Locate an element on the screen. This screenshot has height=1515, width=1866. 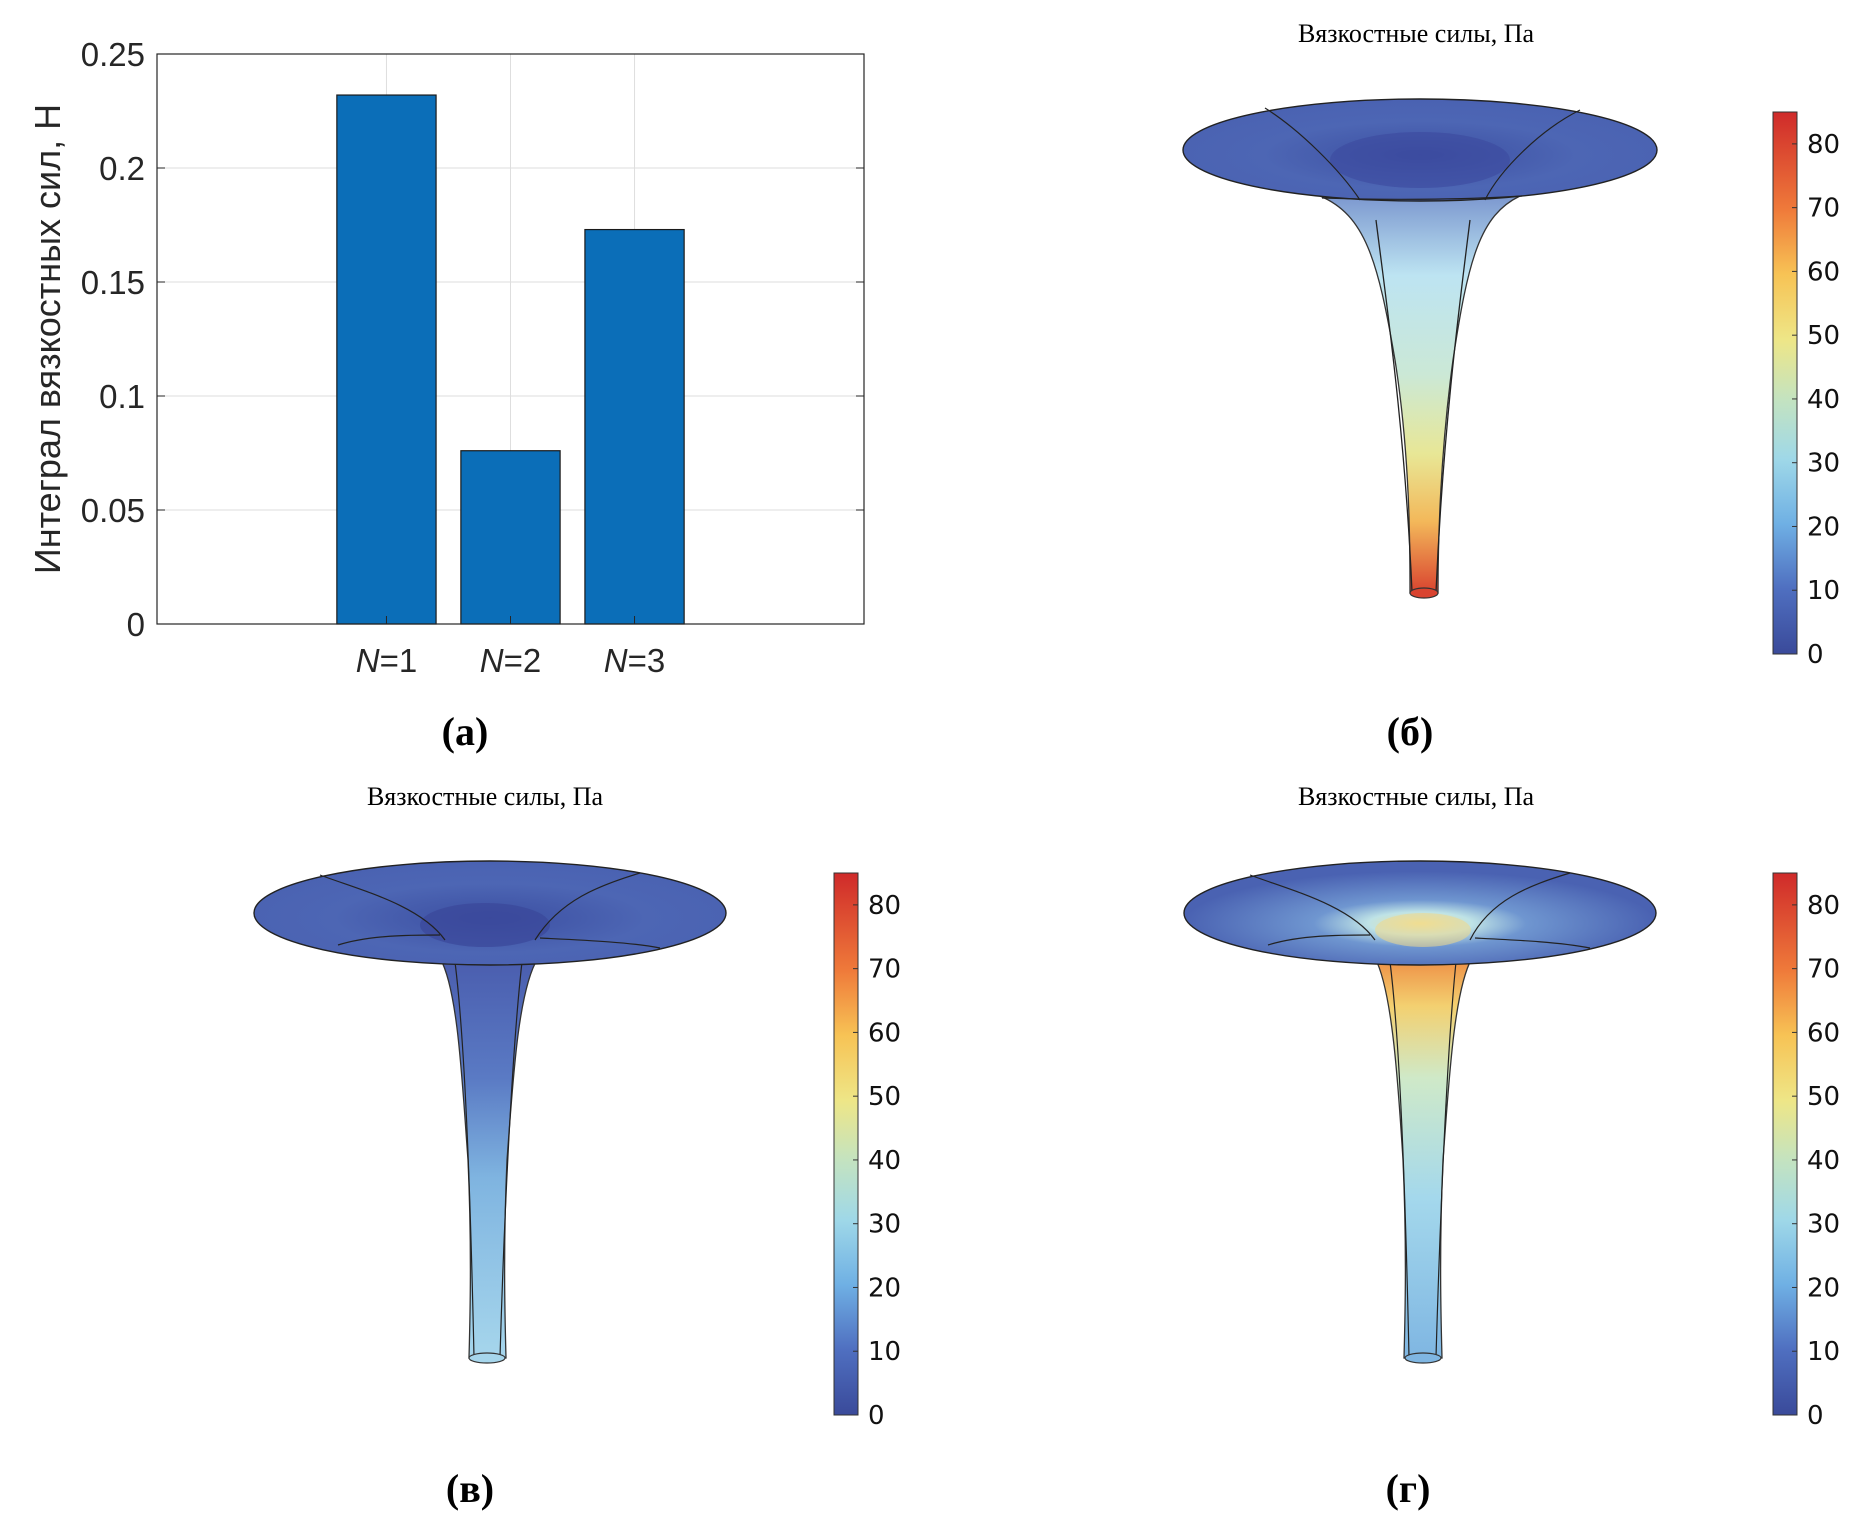
panel-g-title: Вязкостные силы, Па is located at coordinates (1416, 796).